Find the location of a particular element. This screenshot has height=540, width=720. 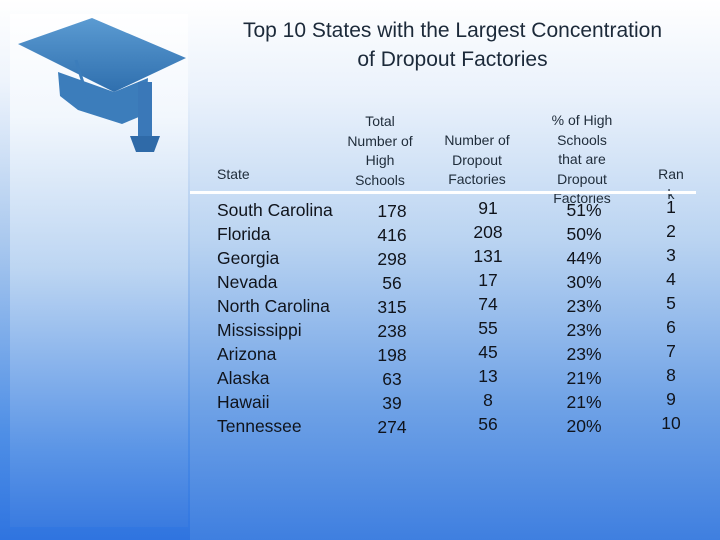

header-divider is located at coordinates (443, 192).